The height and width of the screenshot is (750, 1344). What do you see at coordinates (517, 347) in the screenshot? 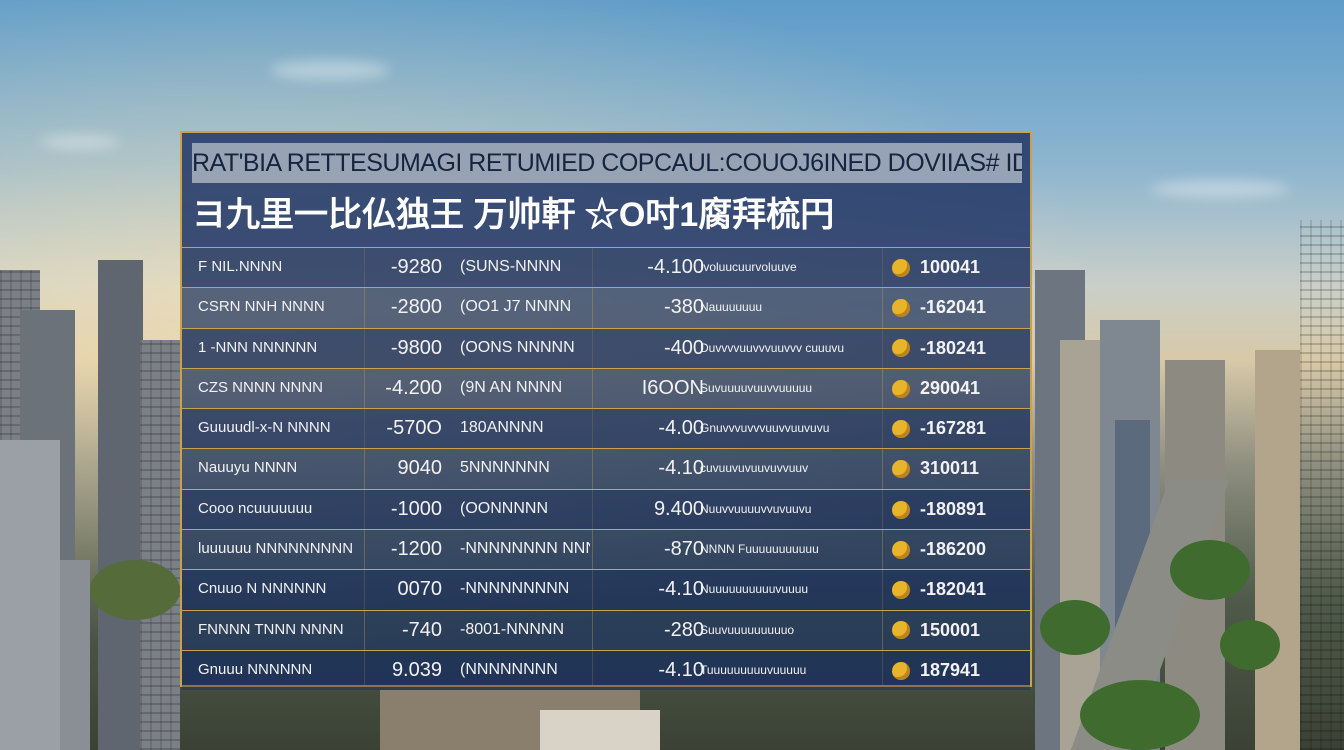
I see `row-code: (OONS NNNNN` at bounding box center [517, 347].